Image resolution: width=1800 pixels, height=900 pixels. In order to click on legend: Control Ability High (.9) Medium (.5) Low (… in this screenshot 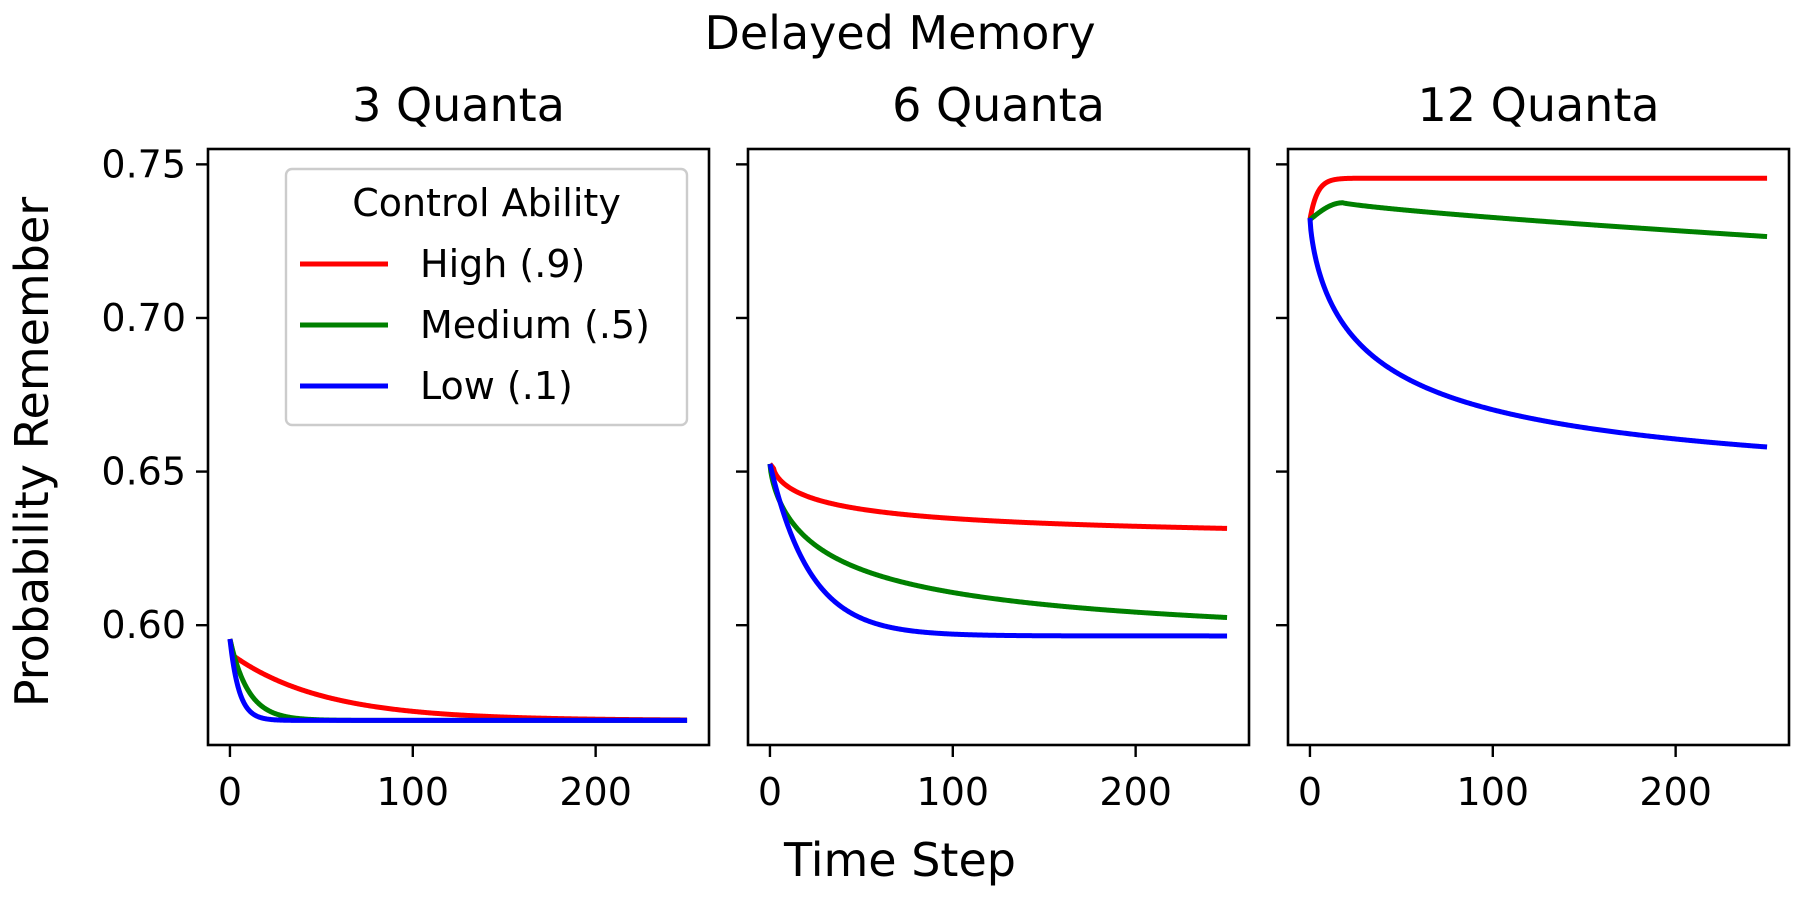, I will do `click(486, 297)`.